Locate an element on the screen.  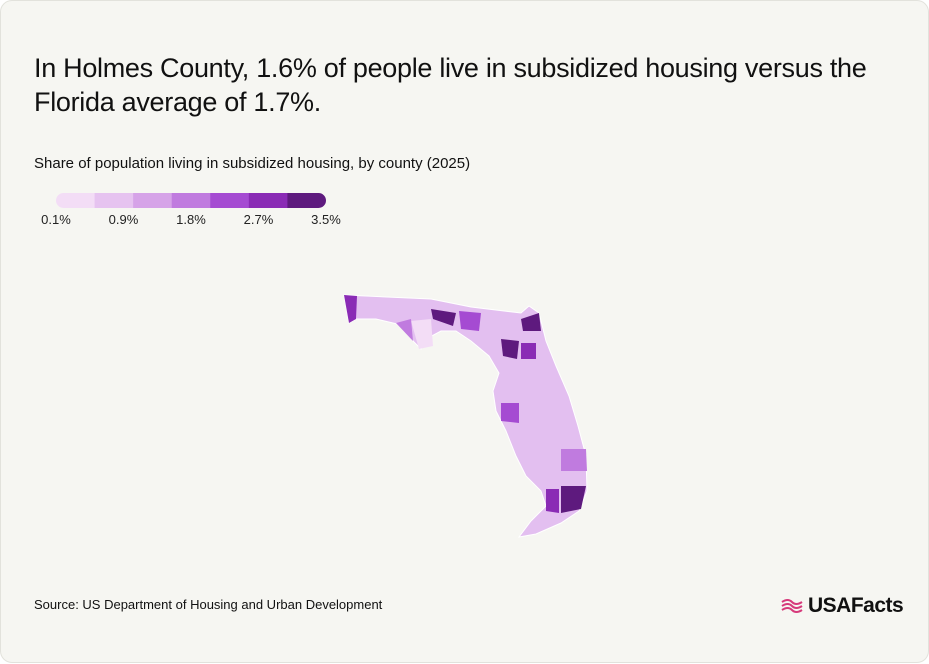
legend-label: 0.9% is located at coordinates (124, 219).